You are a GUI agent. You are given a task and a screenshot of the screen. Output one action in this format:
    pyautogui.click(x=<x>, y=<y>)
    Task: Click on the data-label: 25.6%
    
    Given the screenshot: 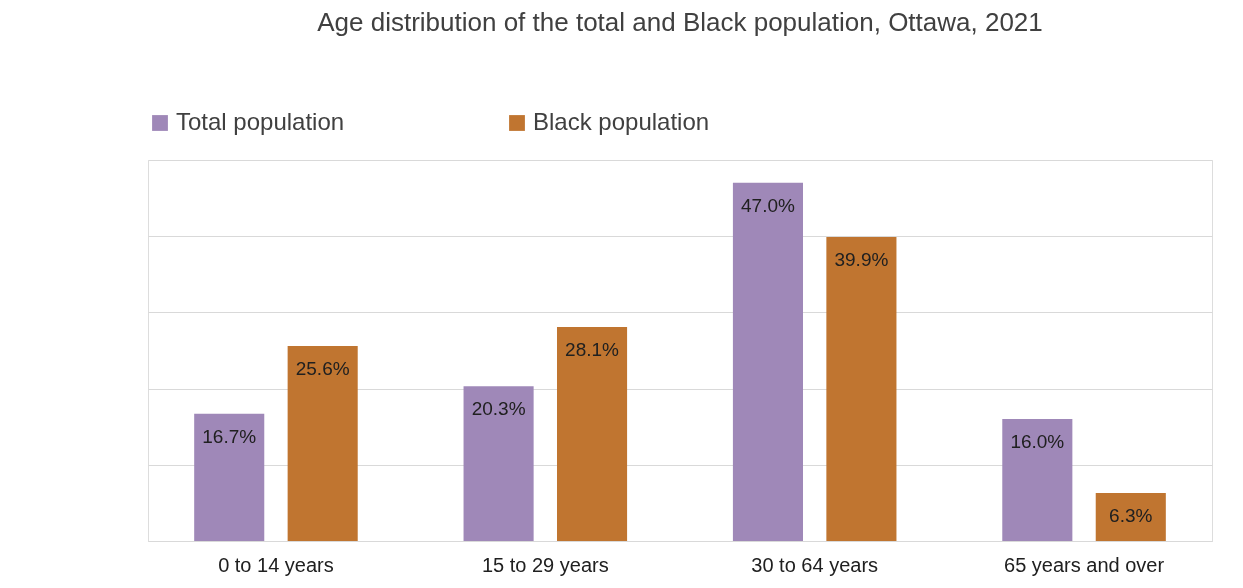 What is the action you would take?
    pyautogui.click(x=322, y=368)
    